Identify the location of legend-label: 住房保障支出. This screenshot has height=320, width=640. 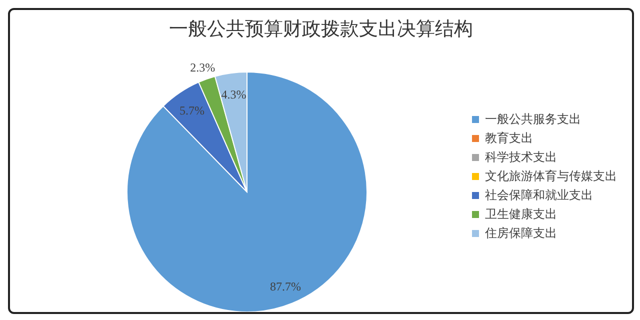
(521, 233).